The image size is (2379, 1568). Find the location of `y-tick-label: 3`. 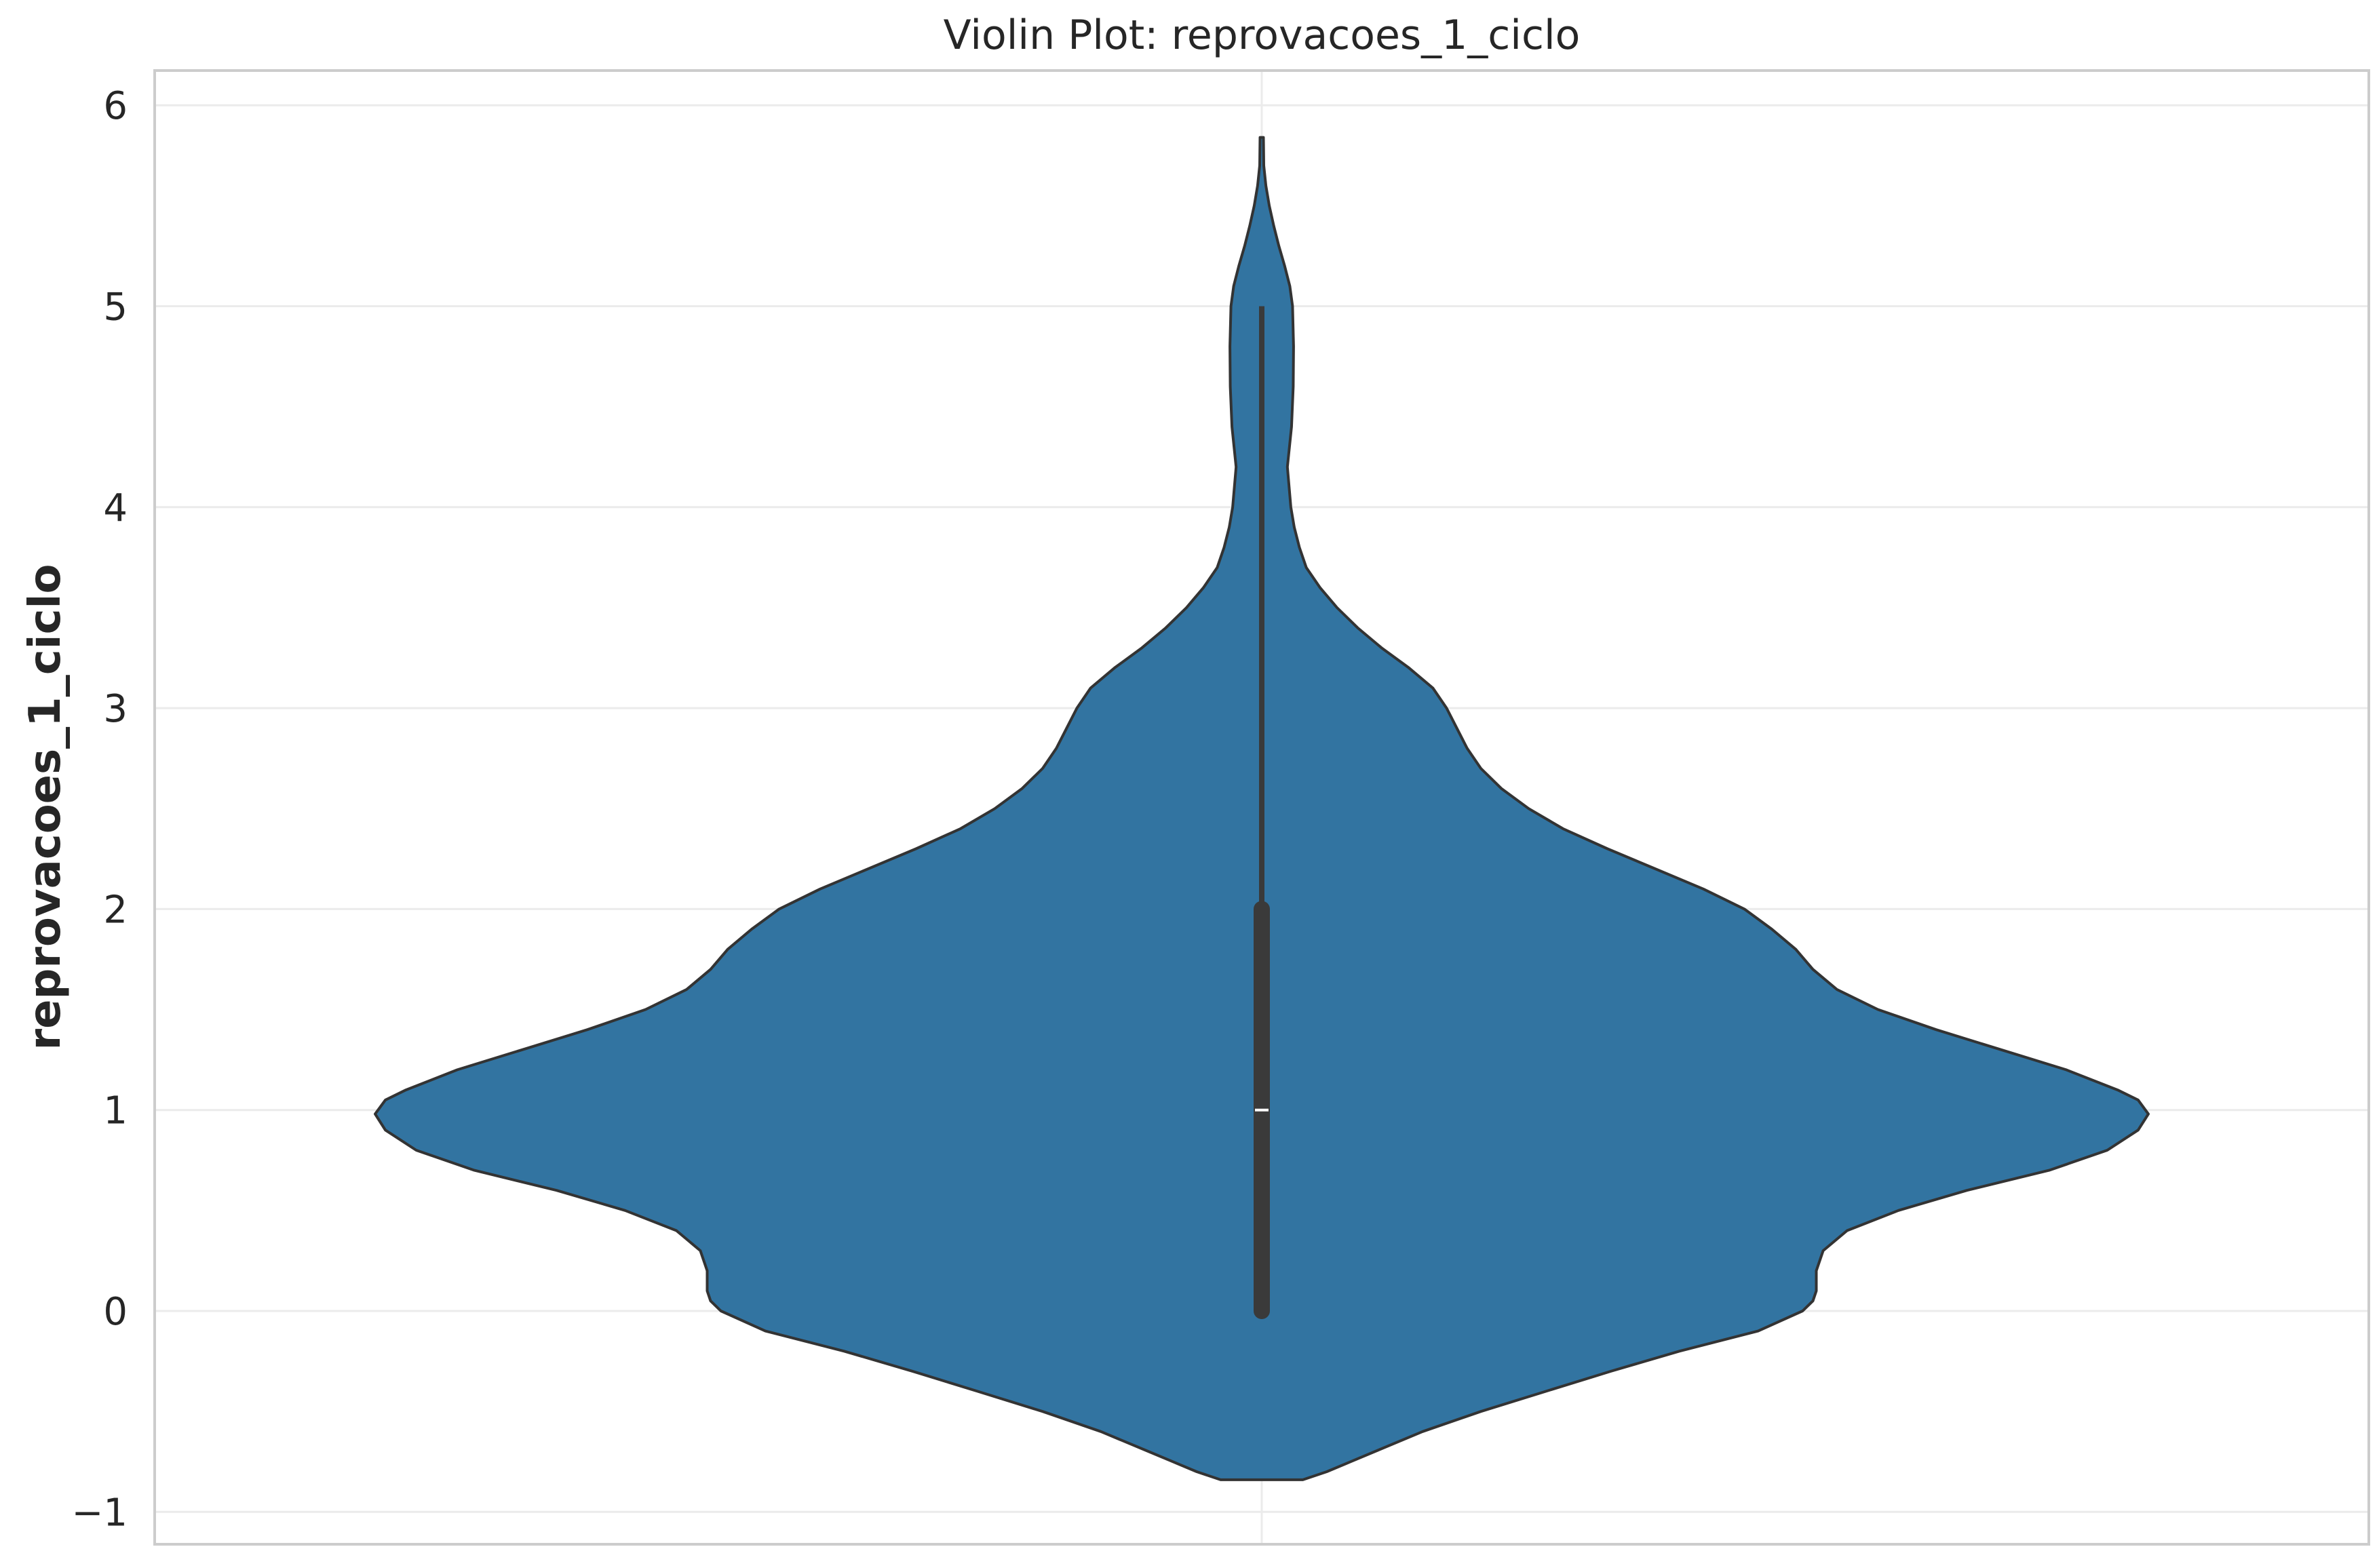

y-tick-label: 3 is located at coordinates (115, 709).